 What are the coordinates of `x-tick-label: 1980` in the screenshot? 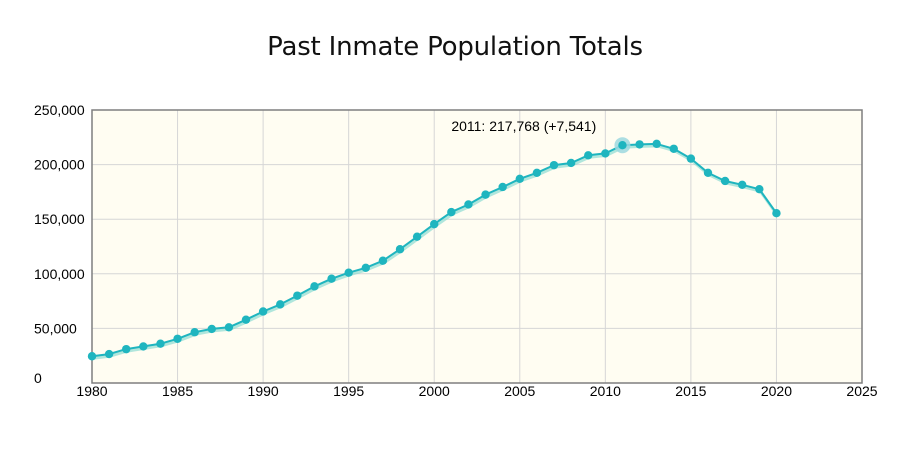 It's located at (91, 391).